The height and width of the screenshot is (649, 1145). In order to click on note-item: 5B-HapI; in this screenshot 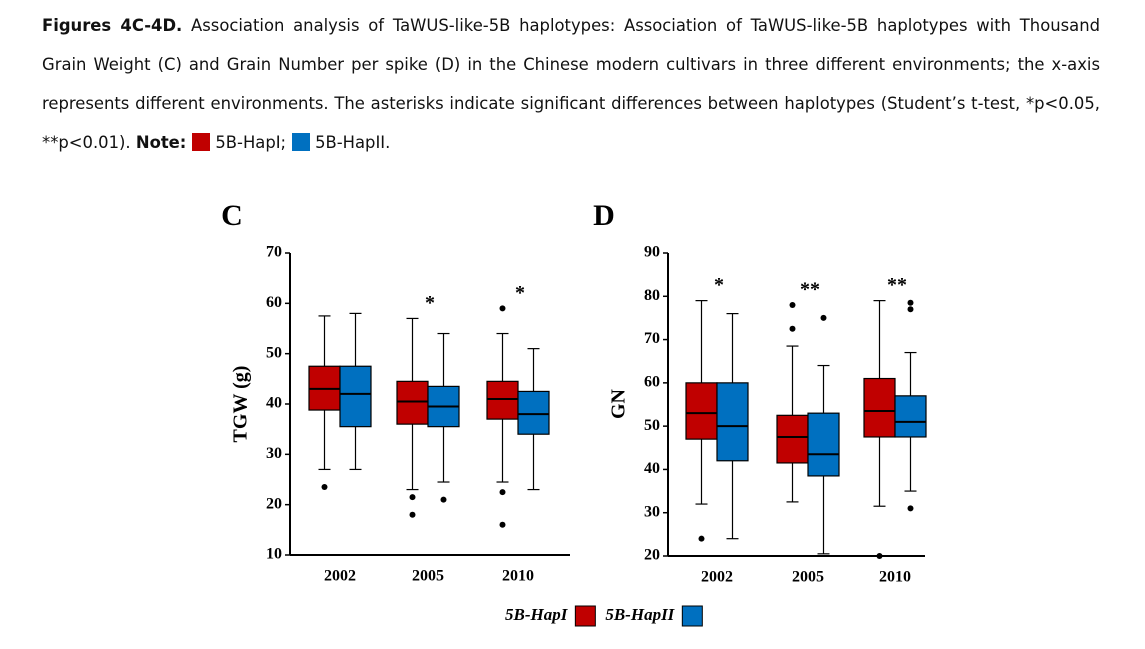, I will do `click(251, 142)`.